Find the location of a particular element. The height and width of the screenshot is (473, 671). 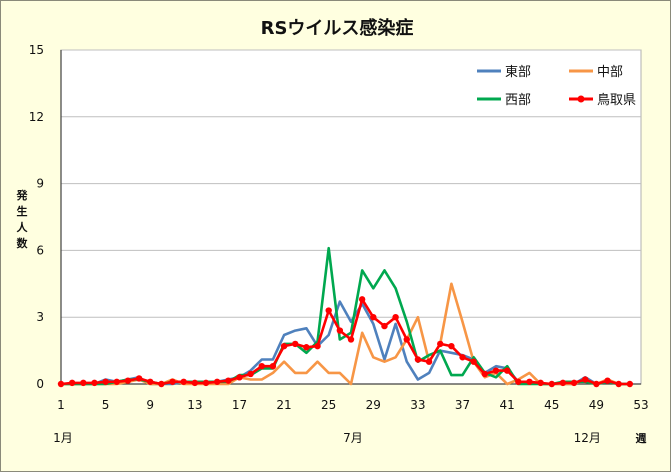

x-tick-label: 53 is located at coordinates (640, 405).